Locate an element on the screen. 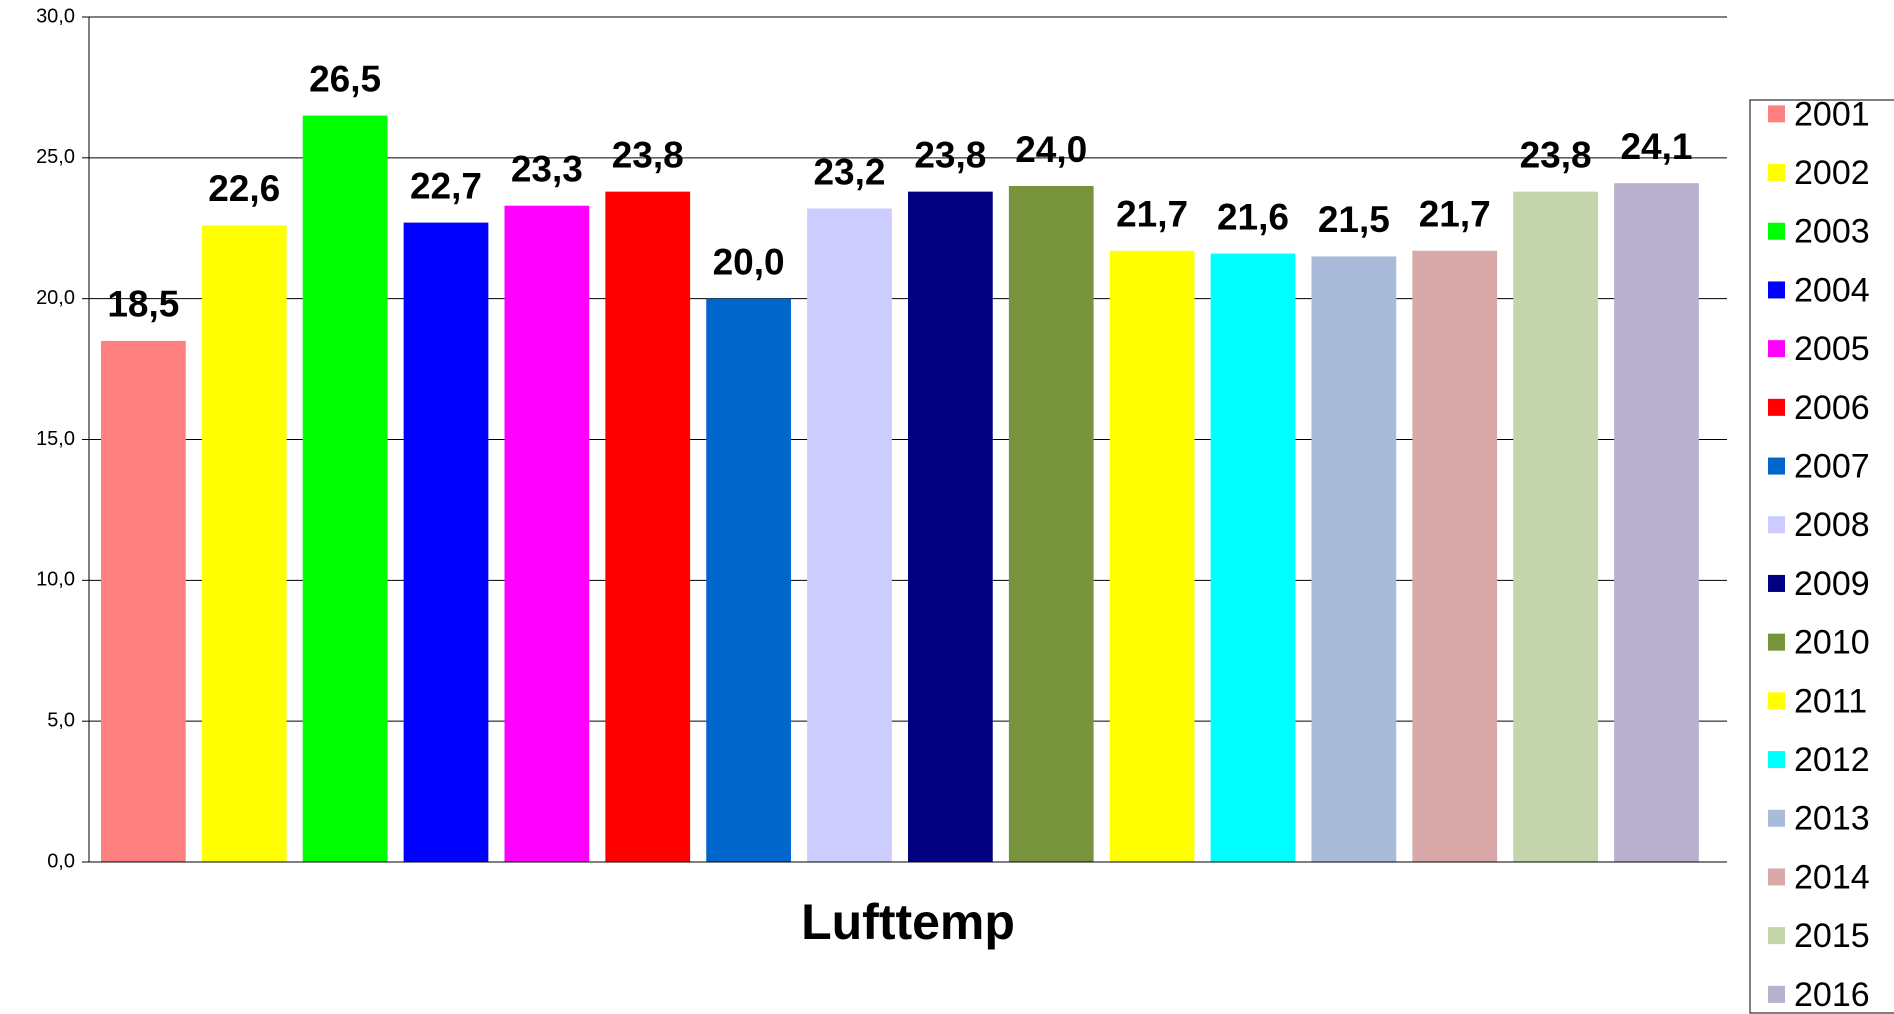 This screenshot has width=1894, height=1014. value-label: 24,1 is located at coordinates (1656, 146).